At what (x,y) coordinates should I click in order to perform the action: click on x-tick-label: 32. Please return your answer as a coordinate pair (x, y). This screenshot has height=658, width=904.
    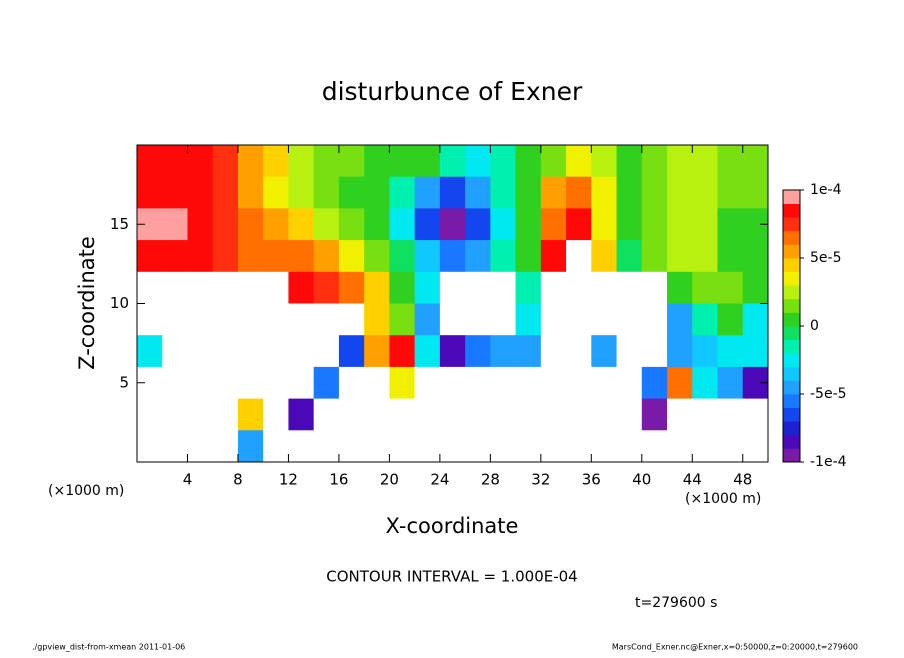
    Looking at the image, I should click on (540, 480).